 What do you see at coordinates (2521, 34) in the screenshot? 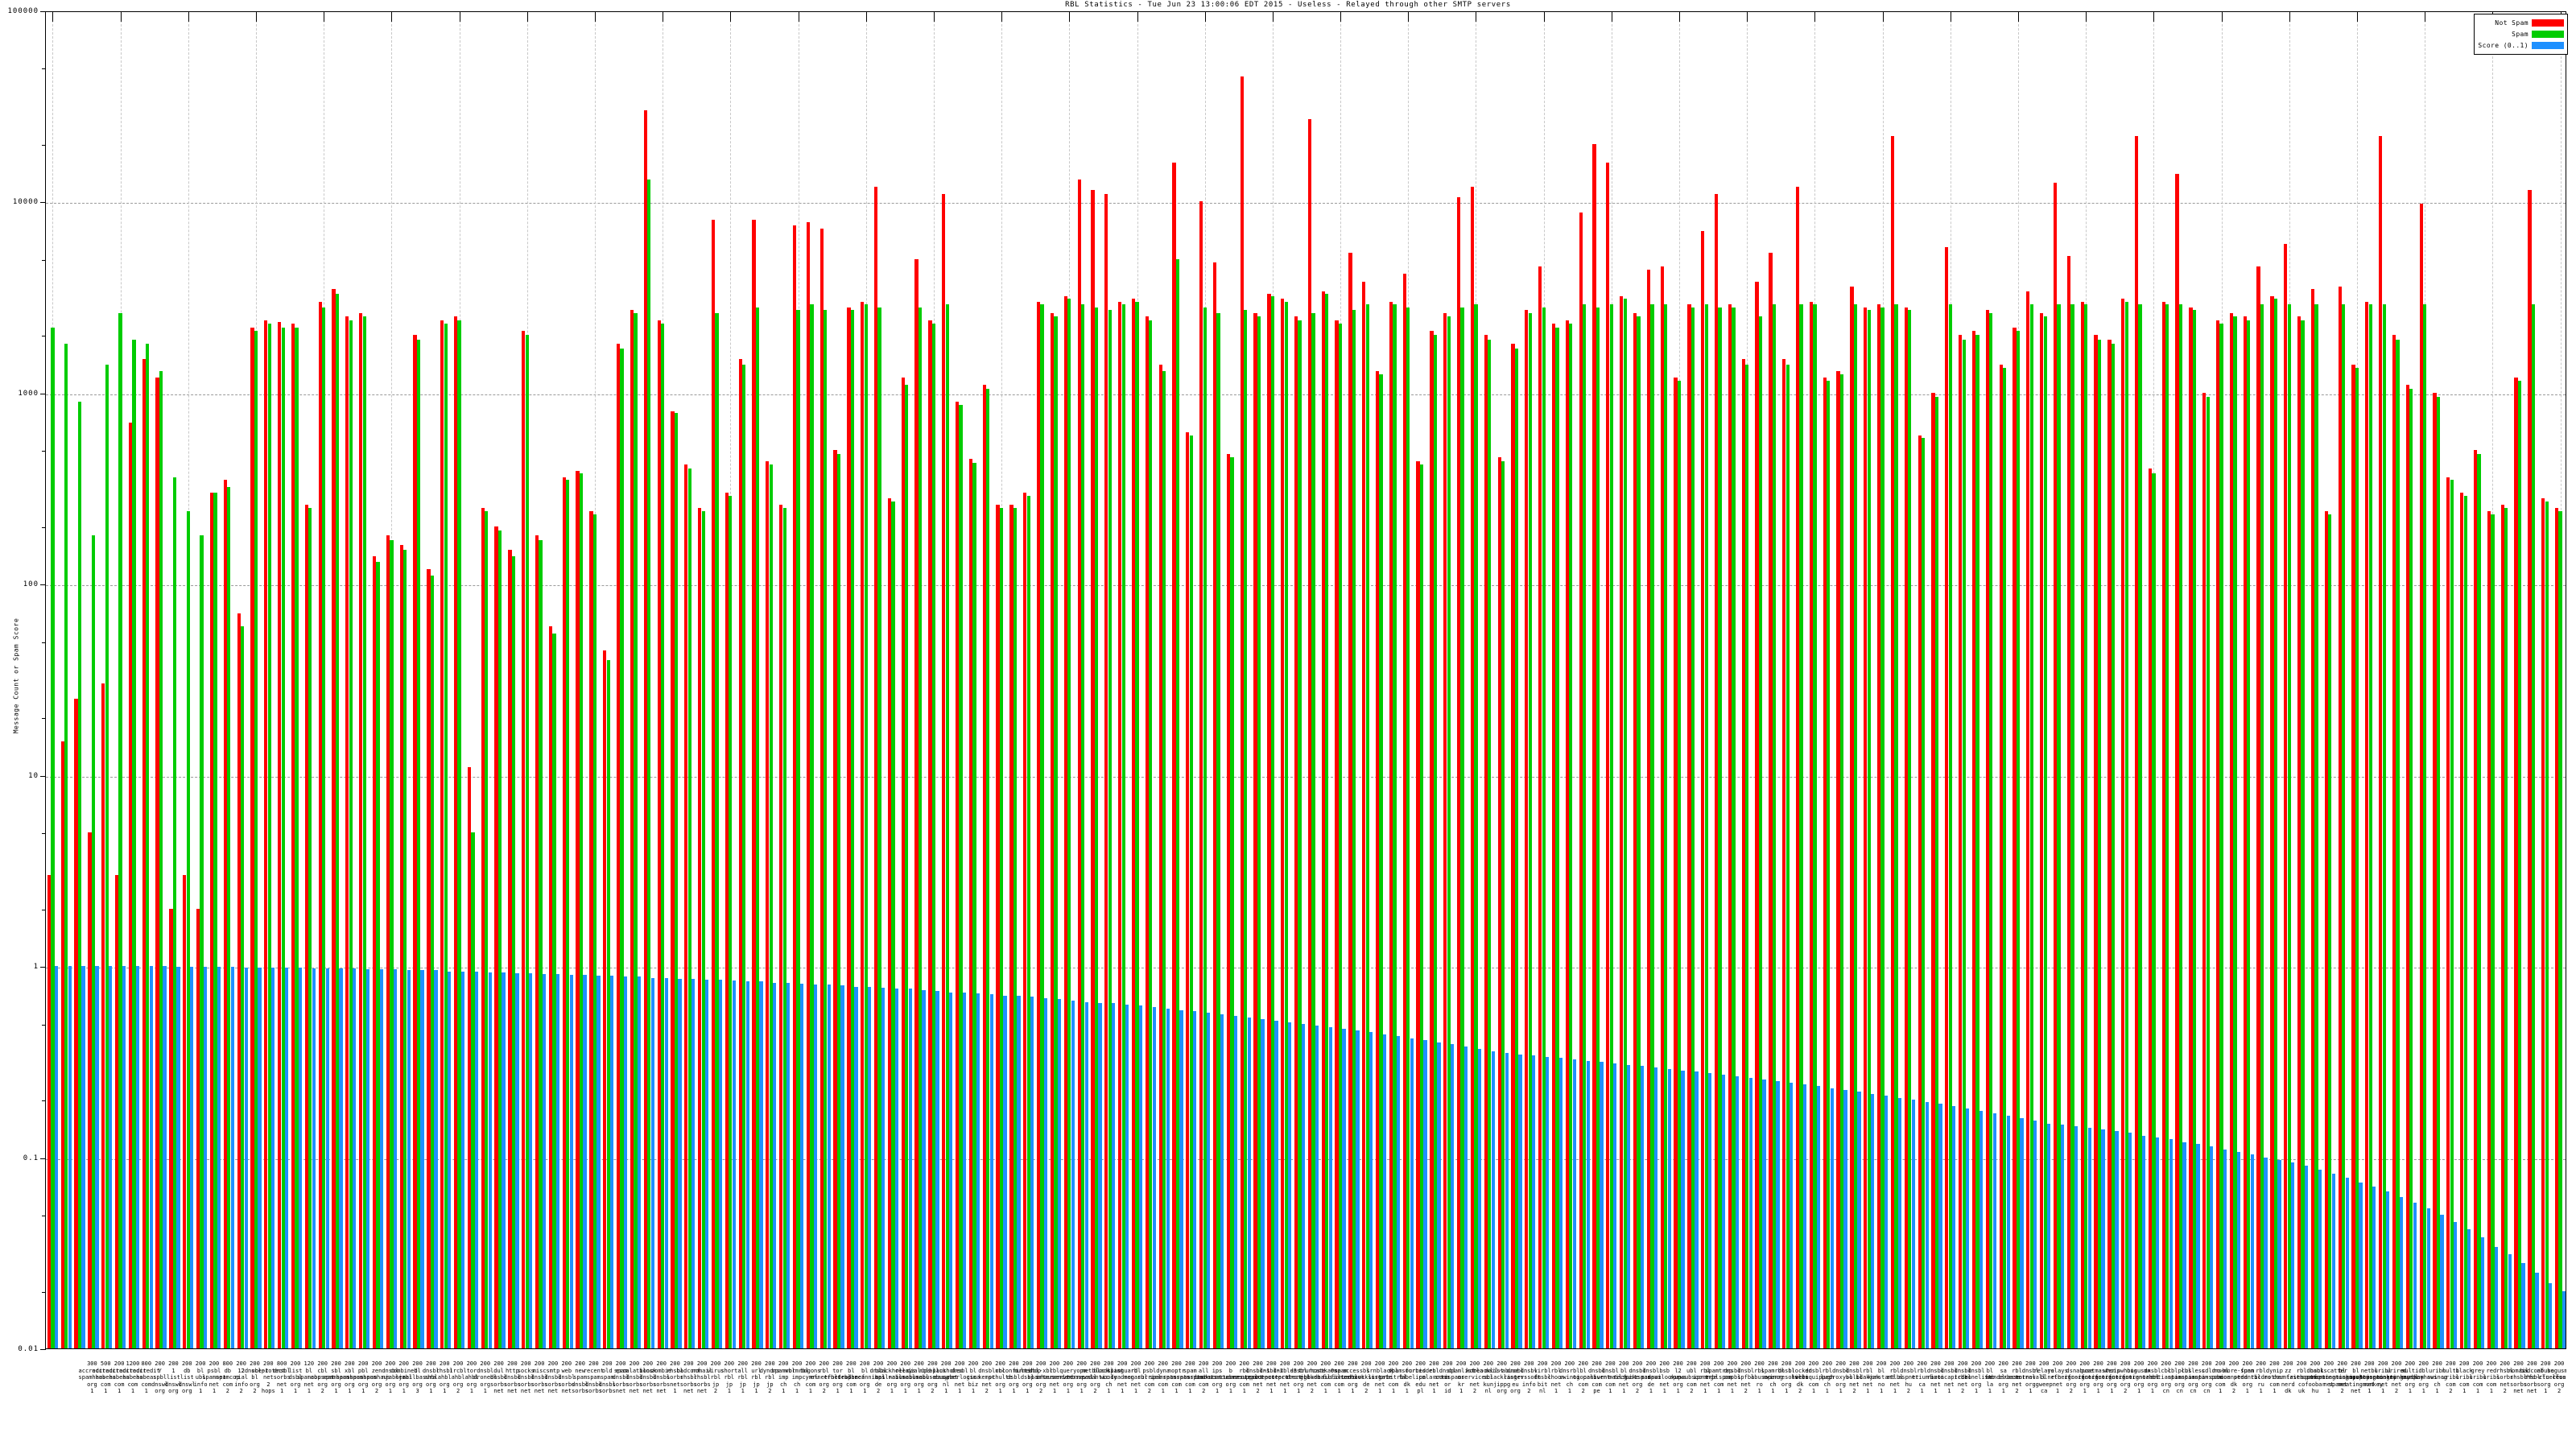
I see `legend: Not Spam Spam Score (0..1)` at bounding box center [2521, 34].